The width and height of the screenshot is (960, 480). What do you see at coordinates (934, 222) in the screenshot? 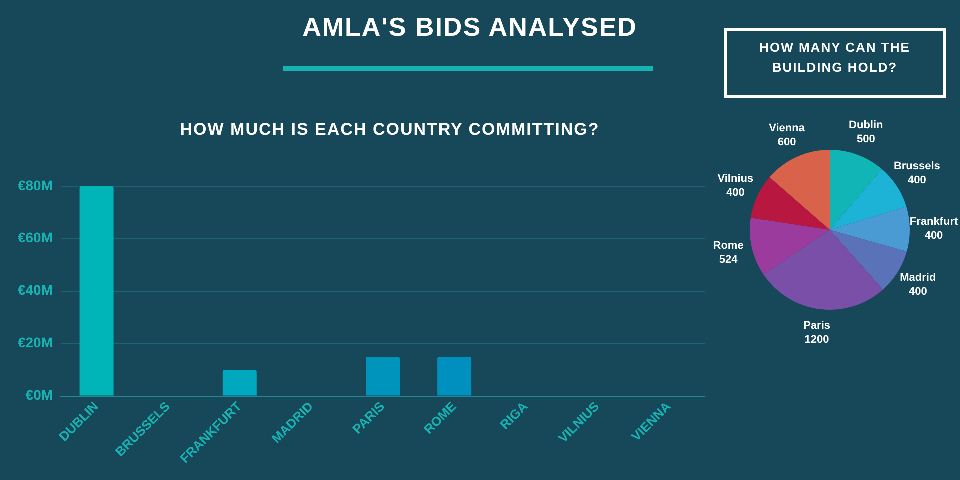
I see `slice-label: Frankfurt` at bounding box center [934, 222].